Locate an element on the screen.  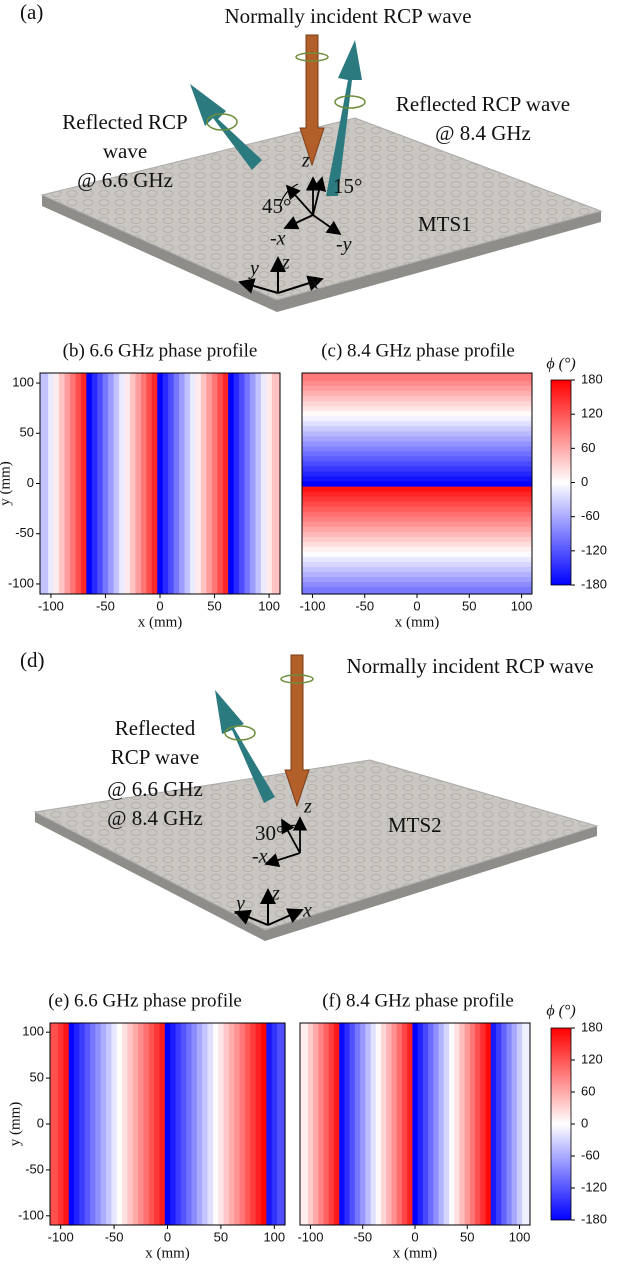
reflected-label: wave is located at coordinates (125, 151).